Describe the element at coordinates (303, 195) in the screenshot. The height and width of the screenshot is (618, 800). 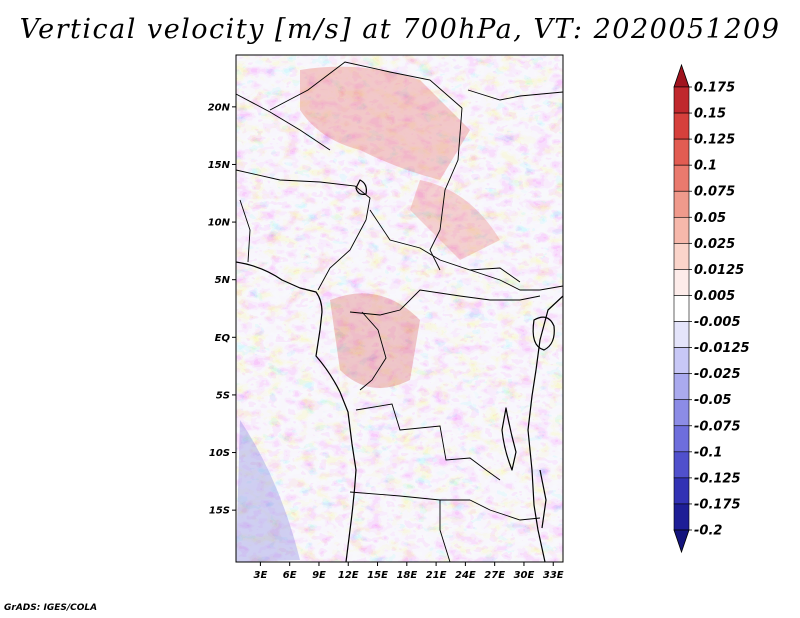
I see `border-niger-nigeria` at that location.